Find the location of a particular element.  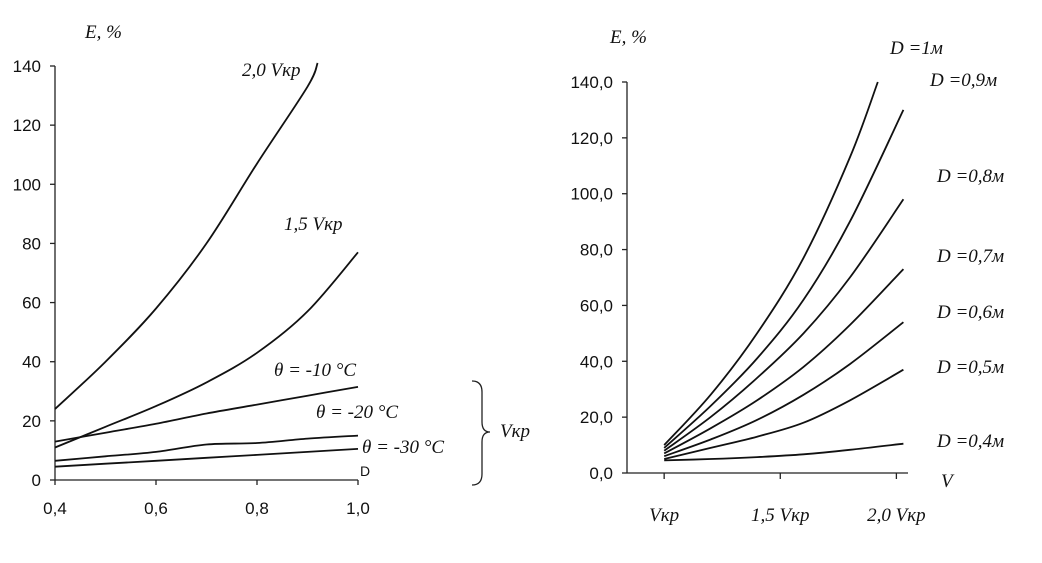

series-line-d-0-6м is located at coordinates (783, 389).